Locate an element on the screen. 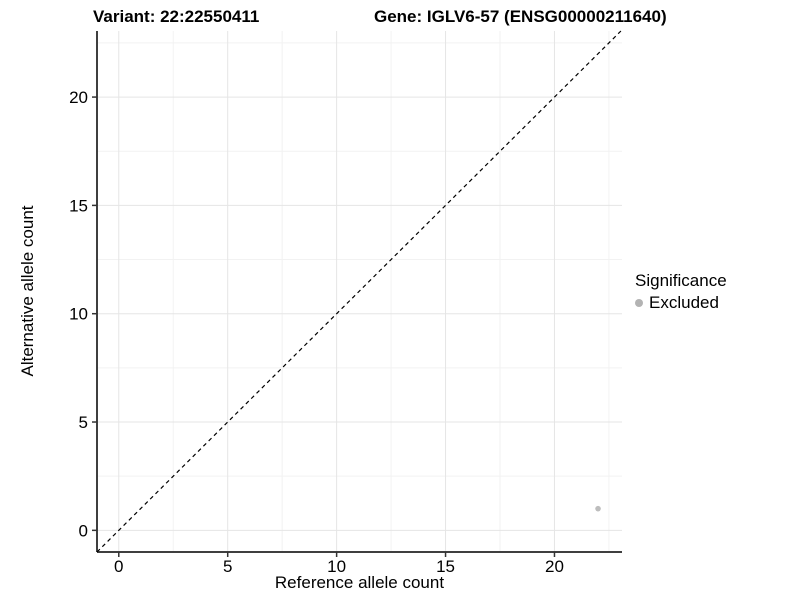 The image size is (800, 600). gene-title: Gene: IGLV6-57 (ENSG00000211640) is located at coordinates (520, 16).